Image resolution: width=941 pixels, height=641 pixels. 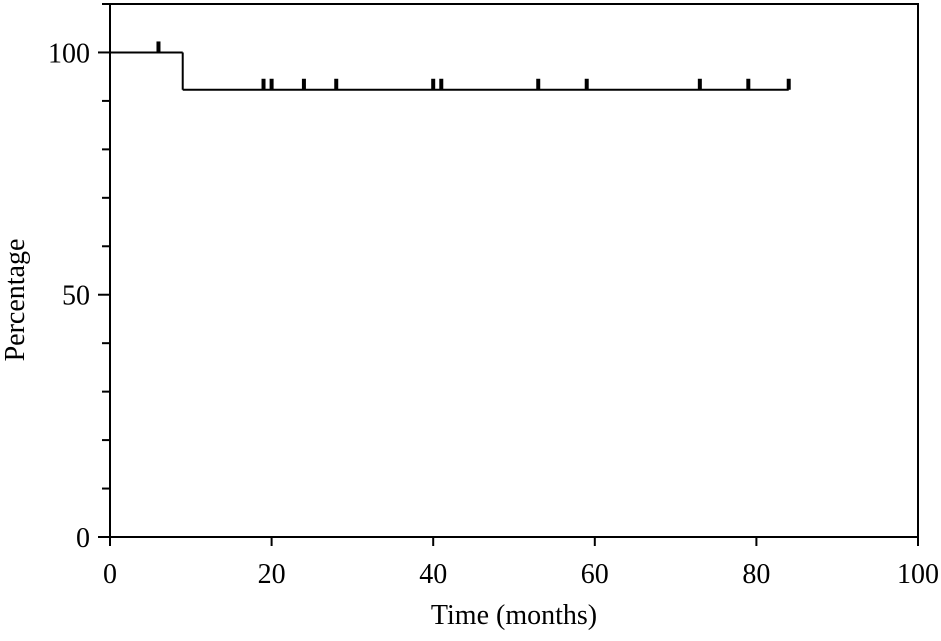 What do you see at coordinates (756, 574) in the screenshot?
I see `x-tick-label: 80` at bounding box center [756, 574].